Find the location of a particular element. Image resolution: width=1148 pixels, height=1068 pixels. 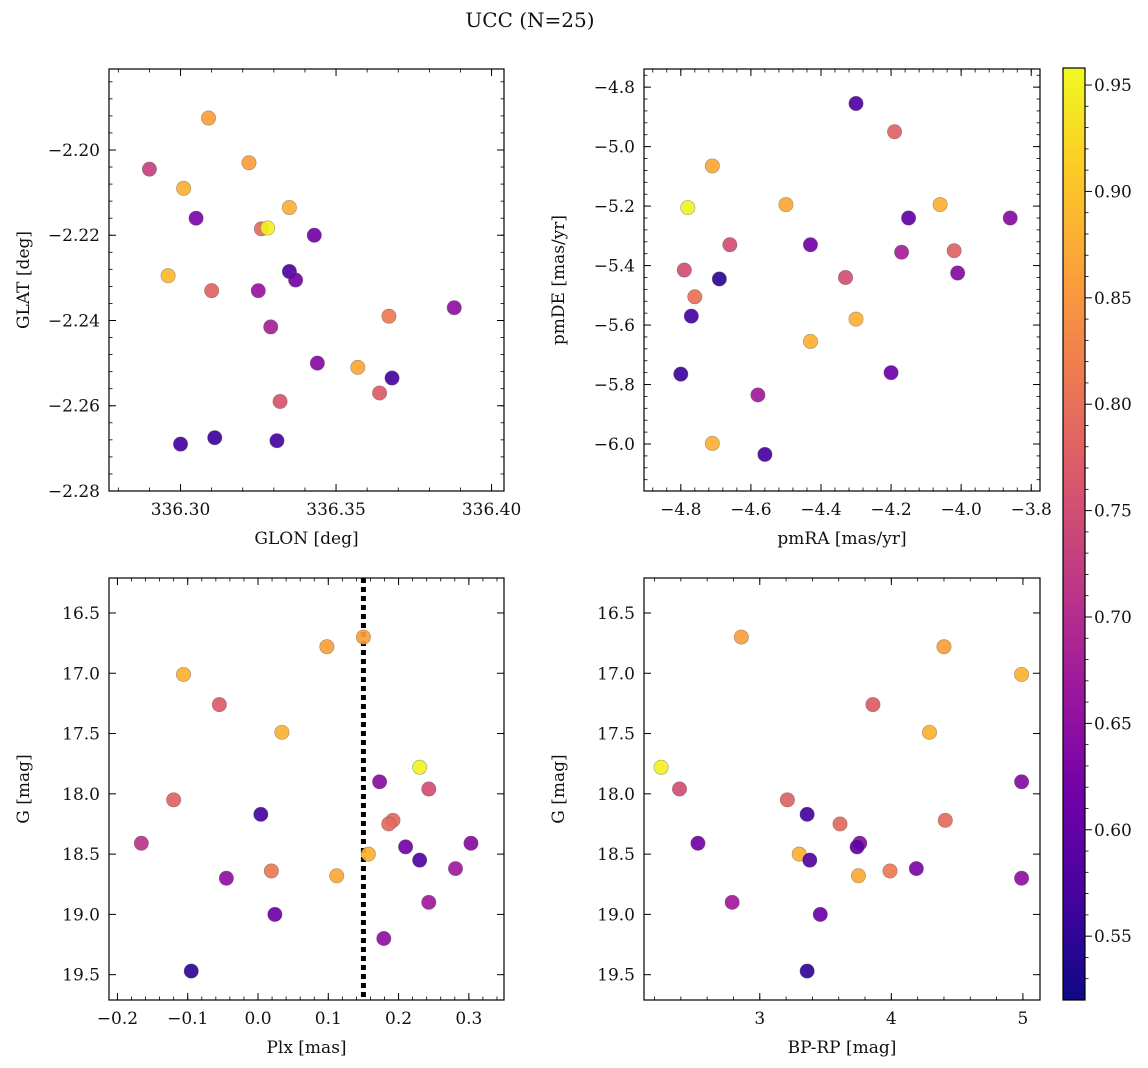

color-g-axes-frame is located at coordinates (842, 789).